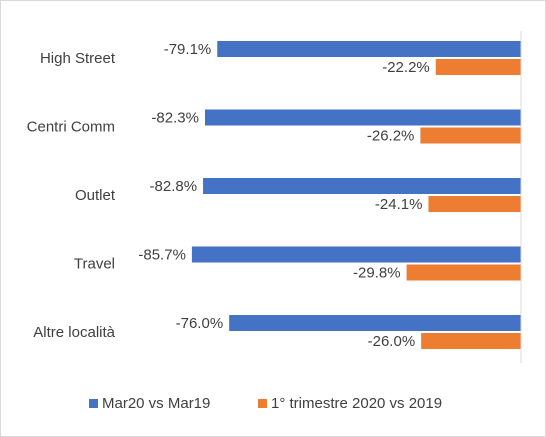 The image size is (546, 437). What do you see at coordinates (471, 341) in the screenshot?
I see `bar-q1-altre-localita` at bounding box center [471, 341].